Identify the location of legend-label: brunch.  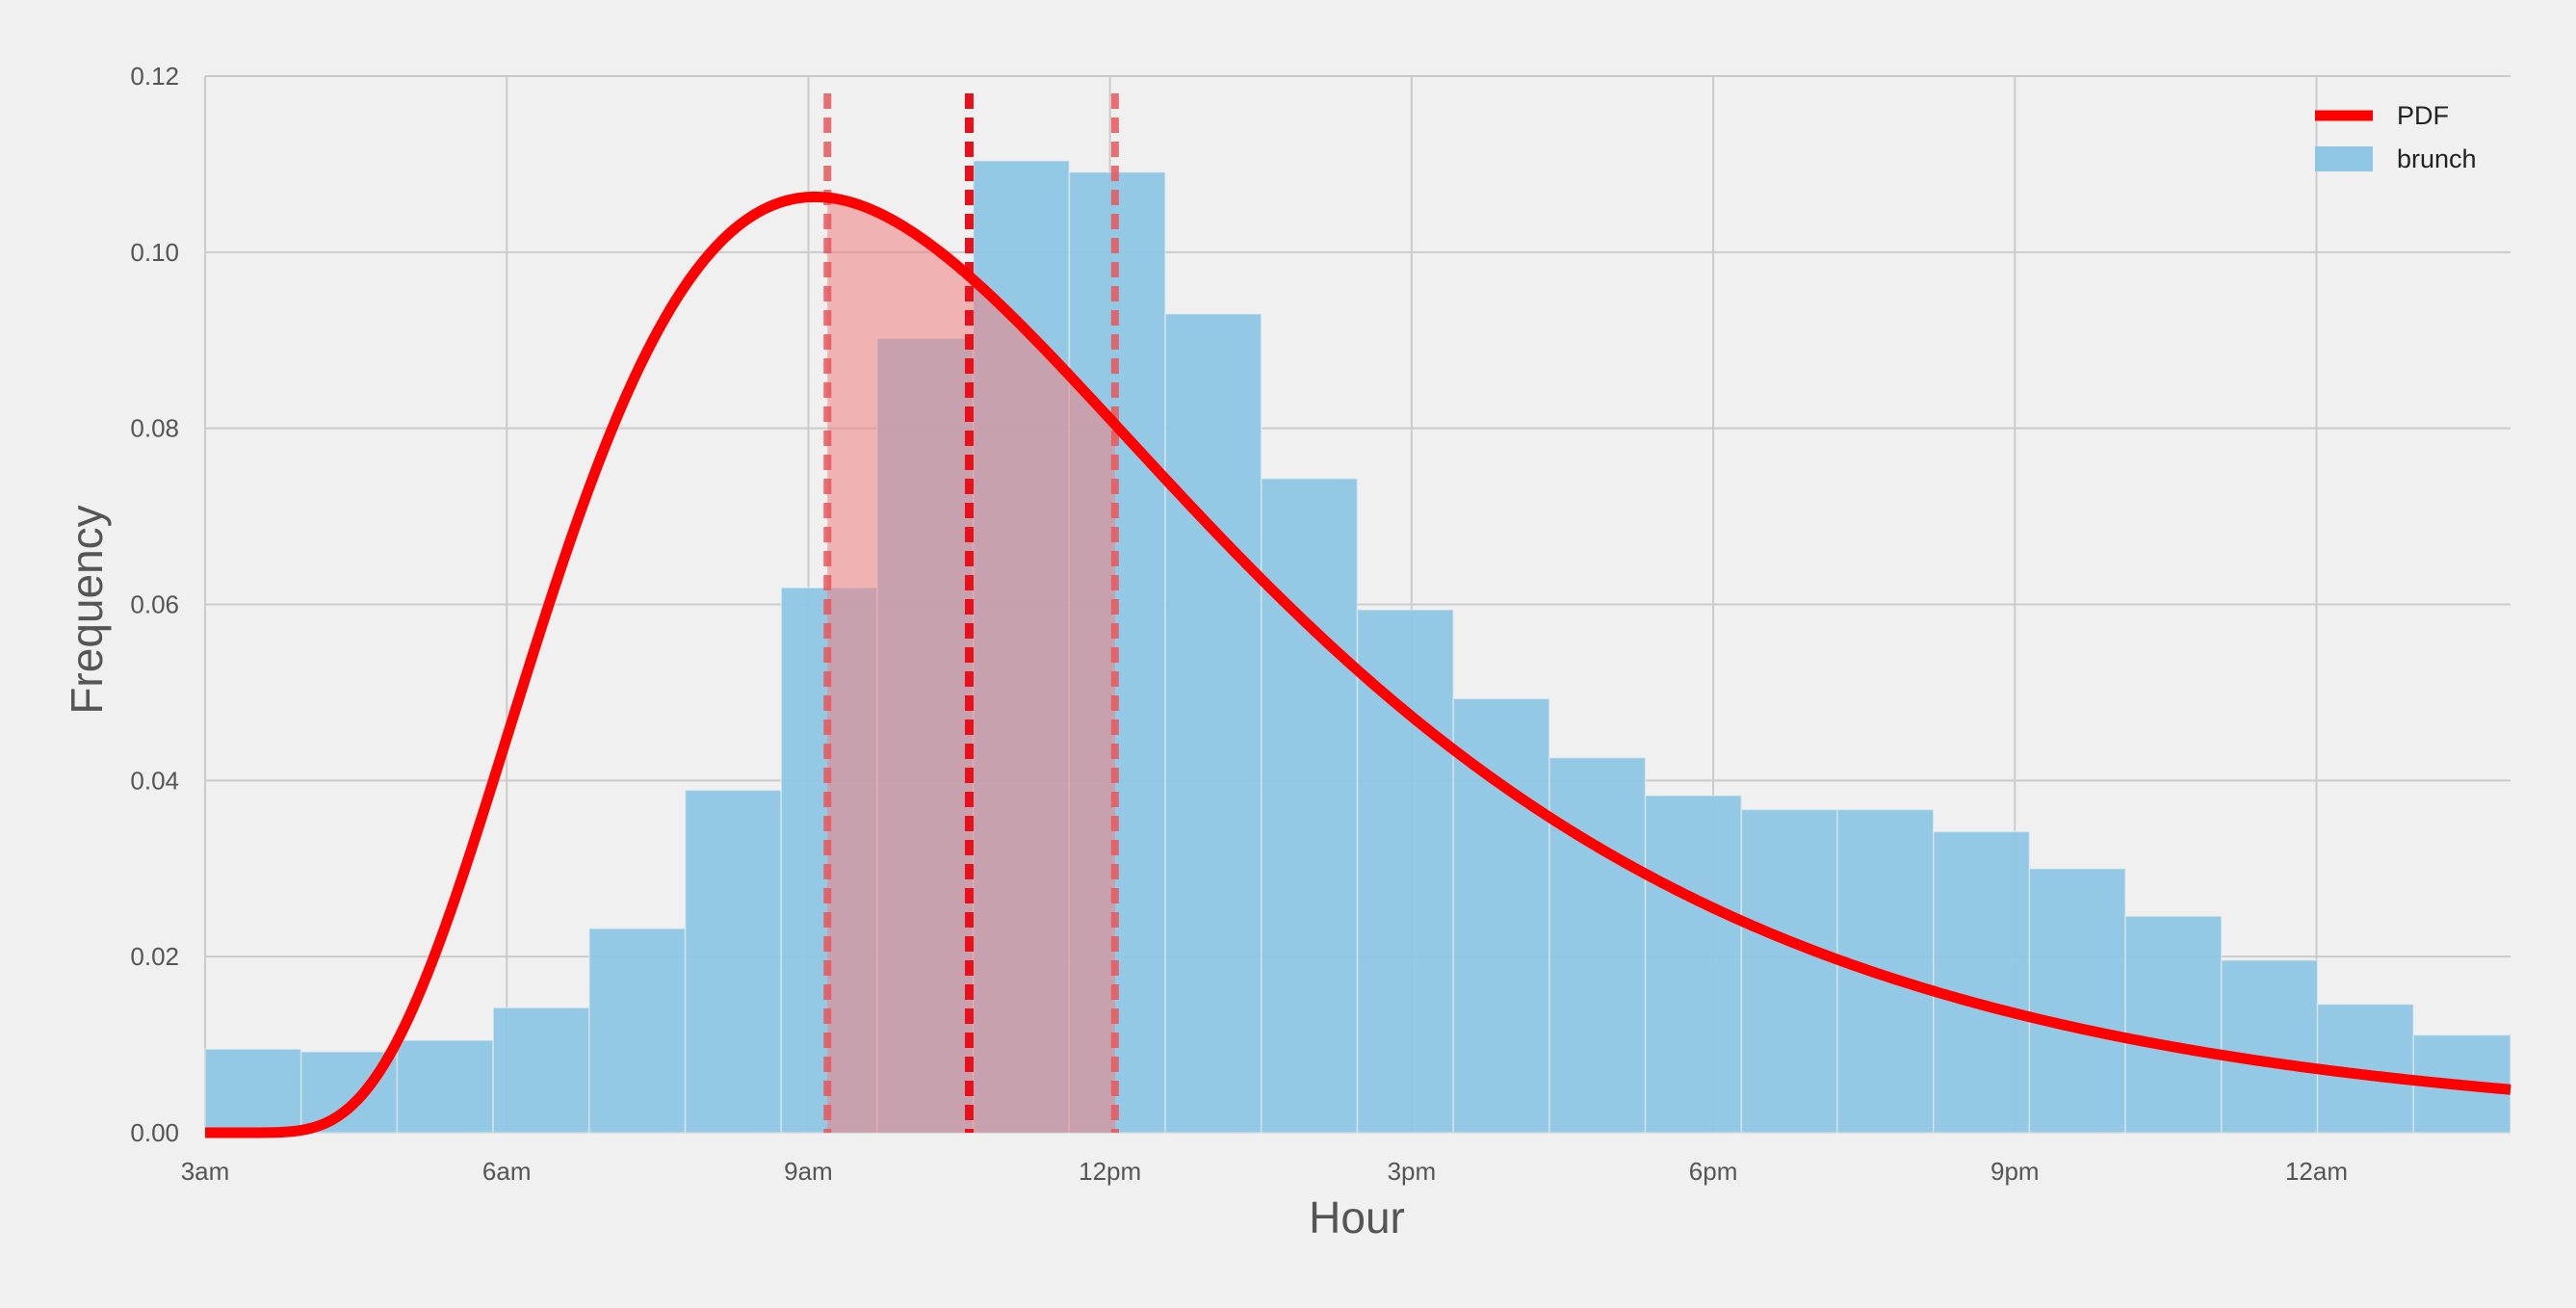
(2437, 158).